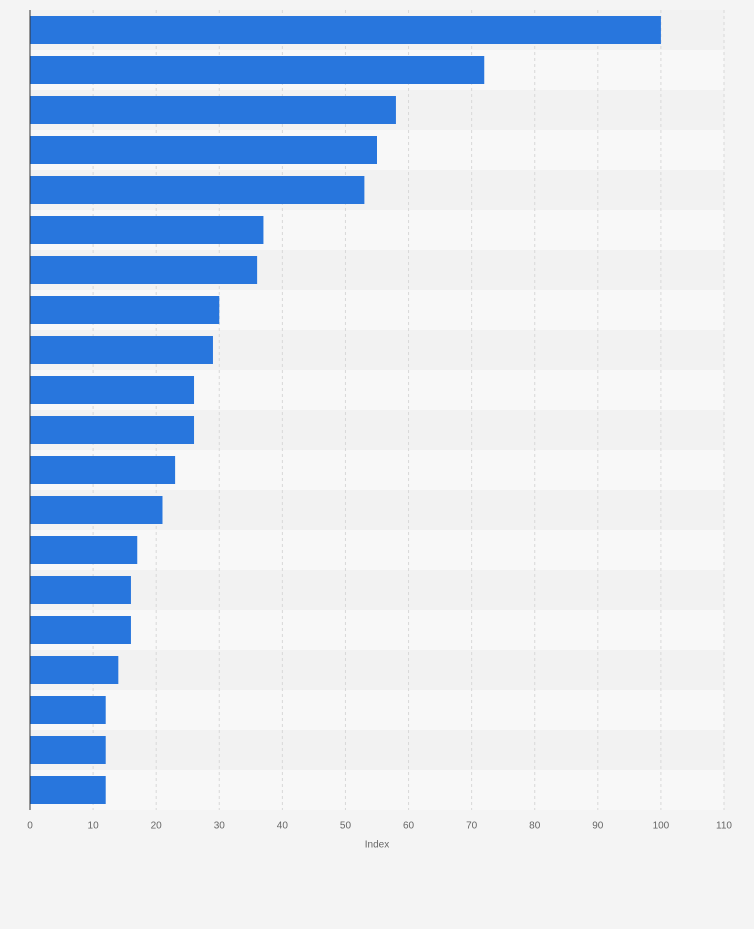 The image size is (754, 929). I want to click on x-tick-label: 70, so click(472, 826).